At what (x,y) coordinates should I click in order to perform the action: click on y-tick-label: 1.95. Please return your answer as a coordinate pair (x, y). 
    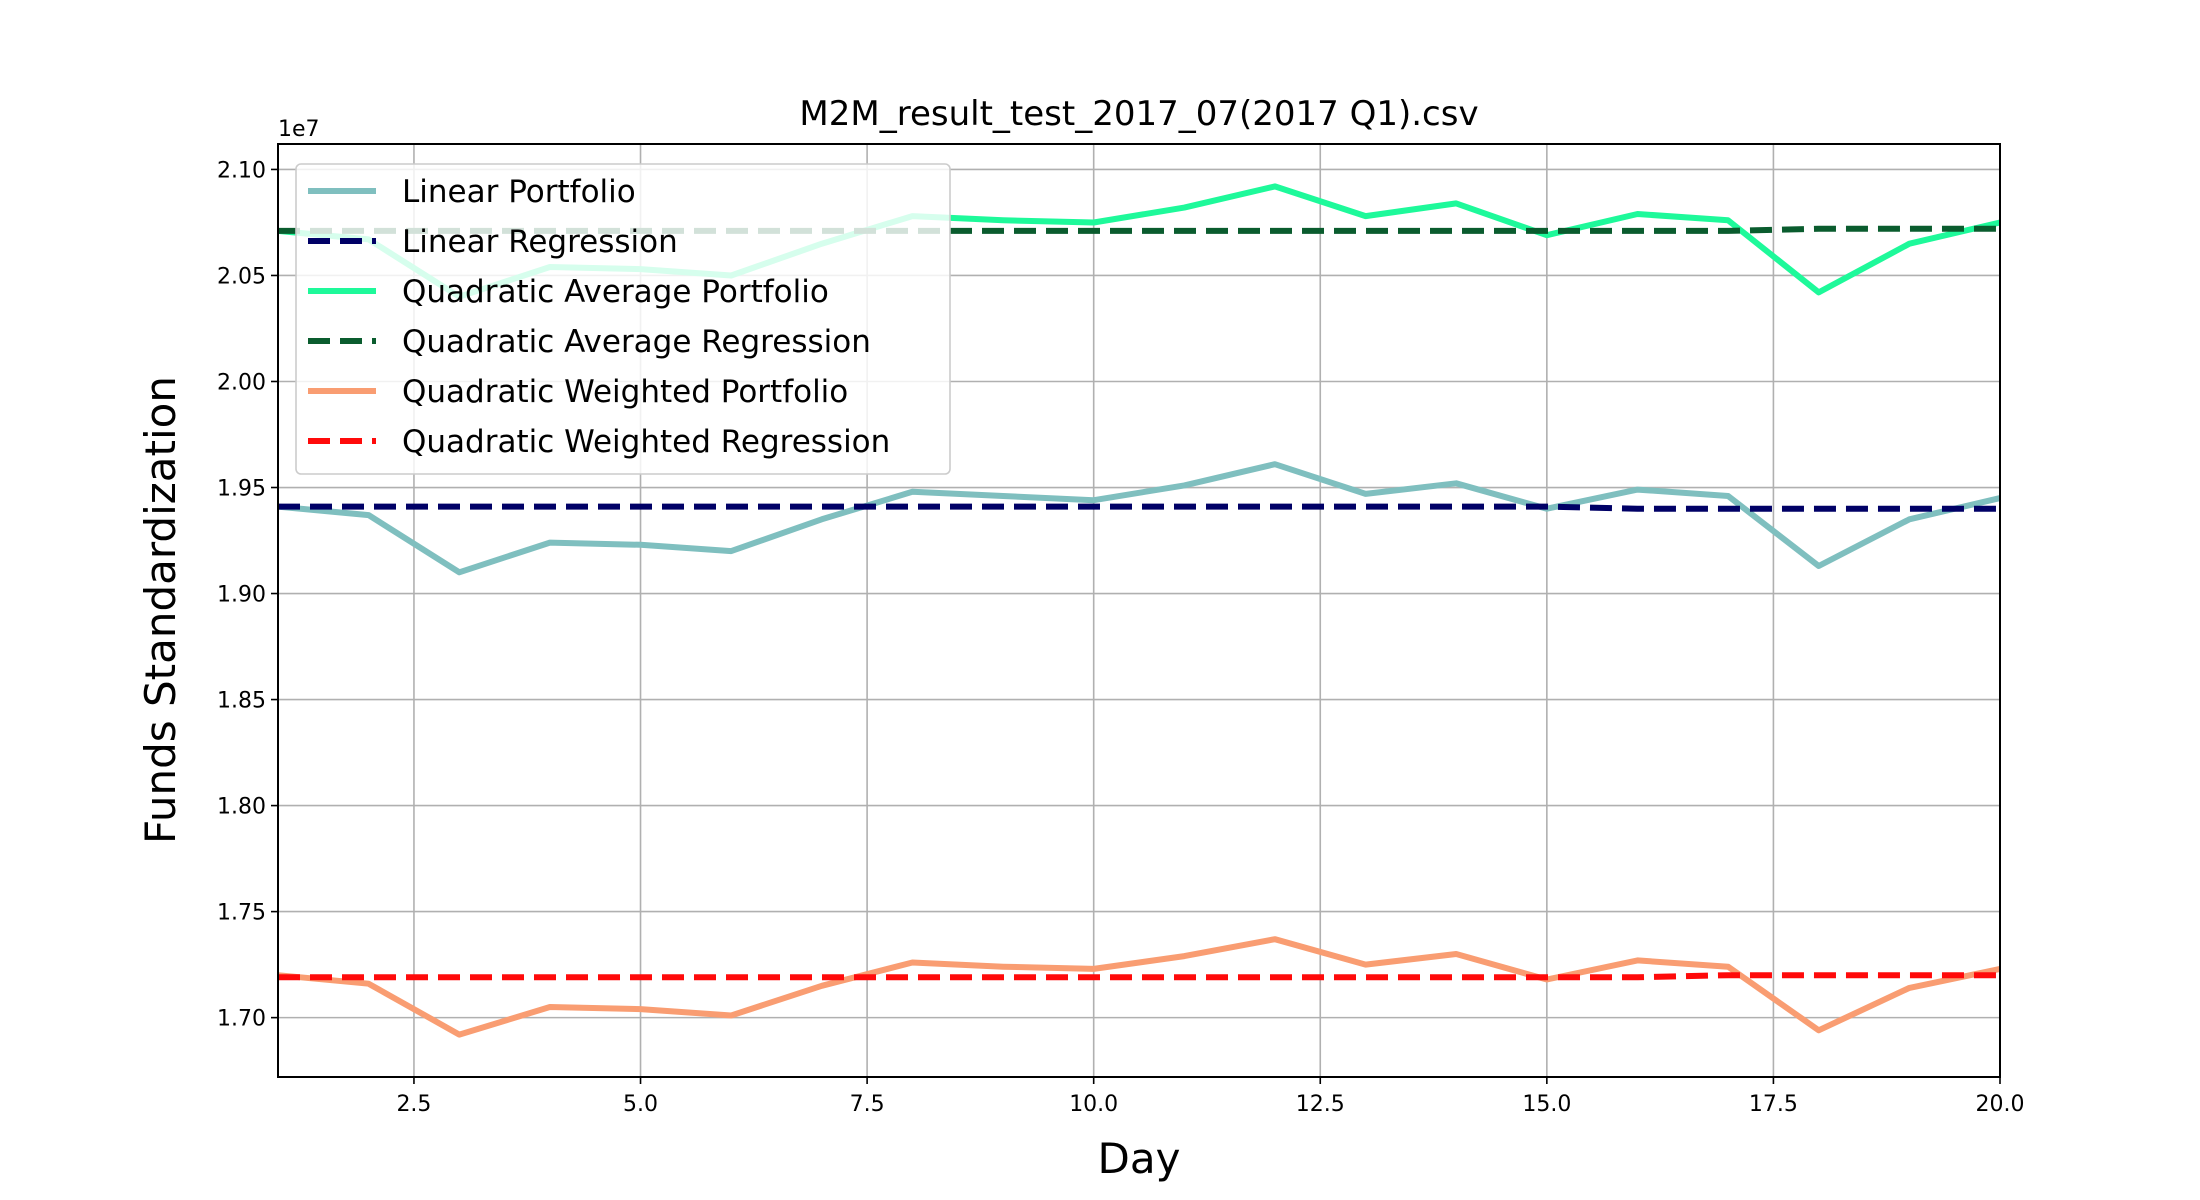
    Looking at the image, I should click on (241, 489).